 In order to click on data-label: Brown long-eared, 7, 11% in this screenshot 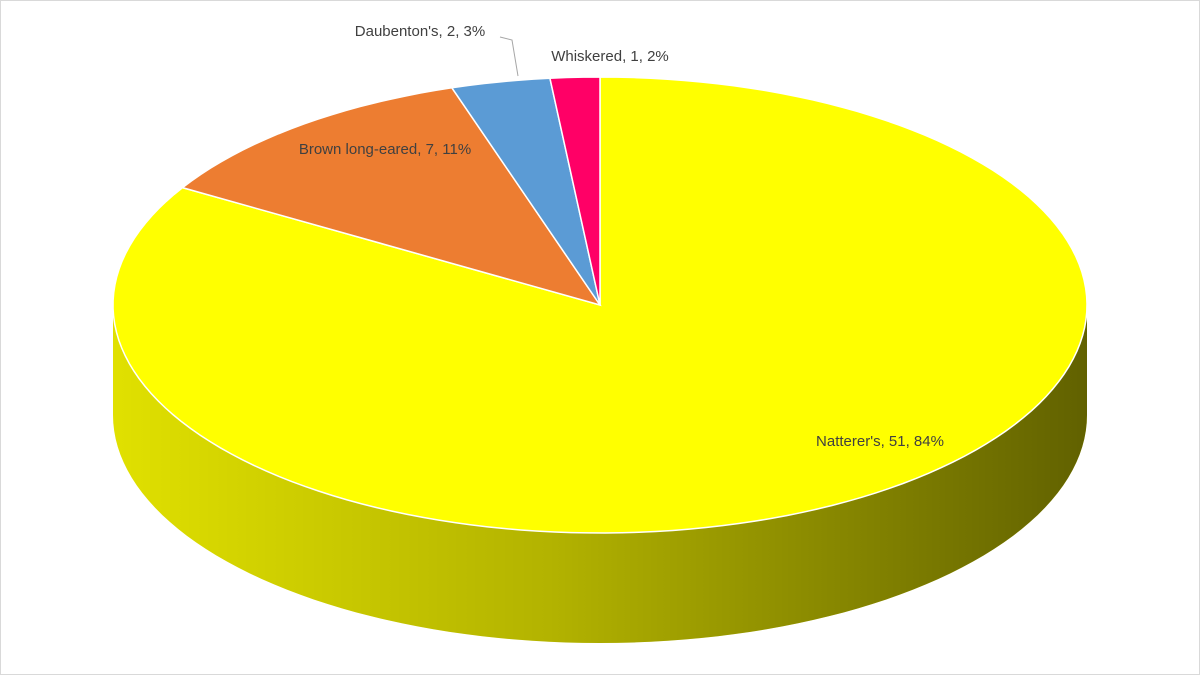, I will do `click(385, 149)`.